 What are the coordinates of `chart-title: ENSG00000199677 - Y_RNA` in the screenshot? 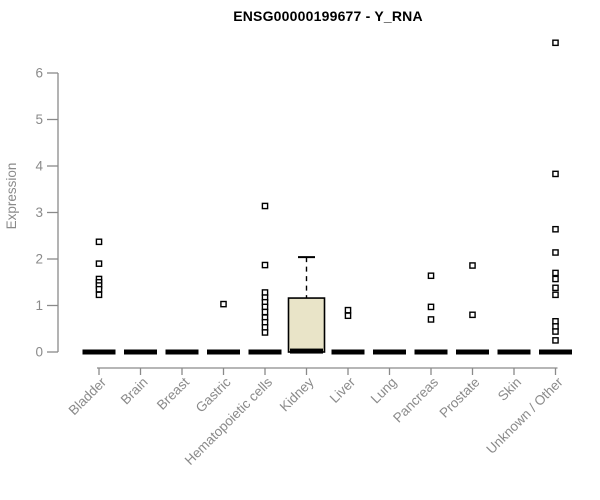 It's located at (328, 16).